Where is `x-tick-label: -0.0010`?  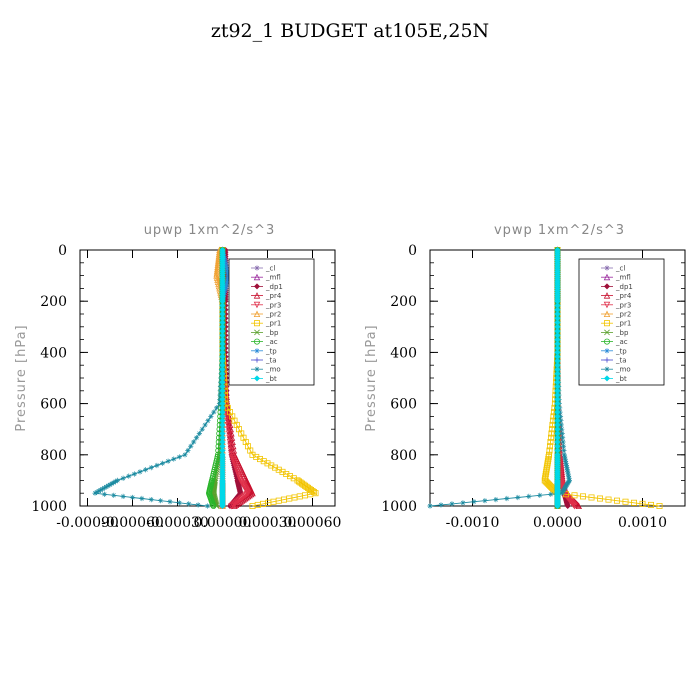
x-tick-label: -0.0010 is located at coordinates (473, 523).